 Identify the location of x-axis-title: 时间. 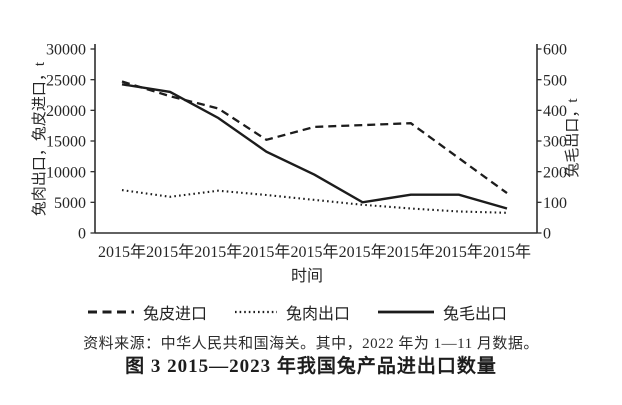
(307, 276).